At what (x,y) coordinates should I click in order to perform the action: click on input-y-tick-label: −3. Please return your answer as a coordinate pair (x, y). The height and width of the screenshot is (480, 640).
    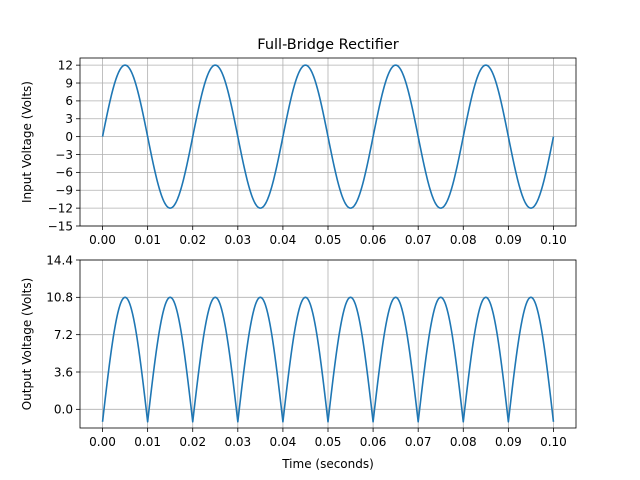
    Looking at the image, I should click on (64, 155).